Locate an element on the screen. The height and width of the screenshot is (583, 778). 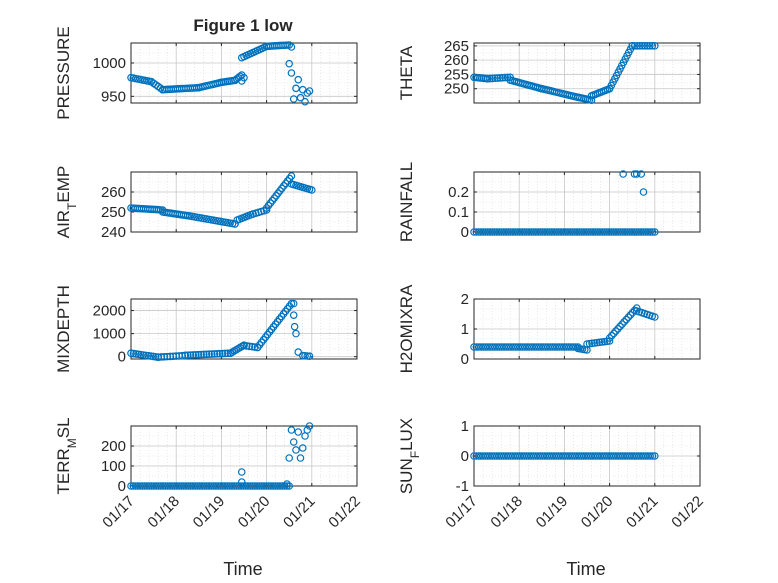
x-axis-label-left: Time is located at coordinates (242, 569).